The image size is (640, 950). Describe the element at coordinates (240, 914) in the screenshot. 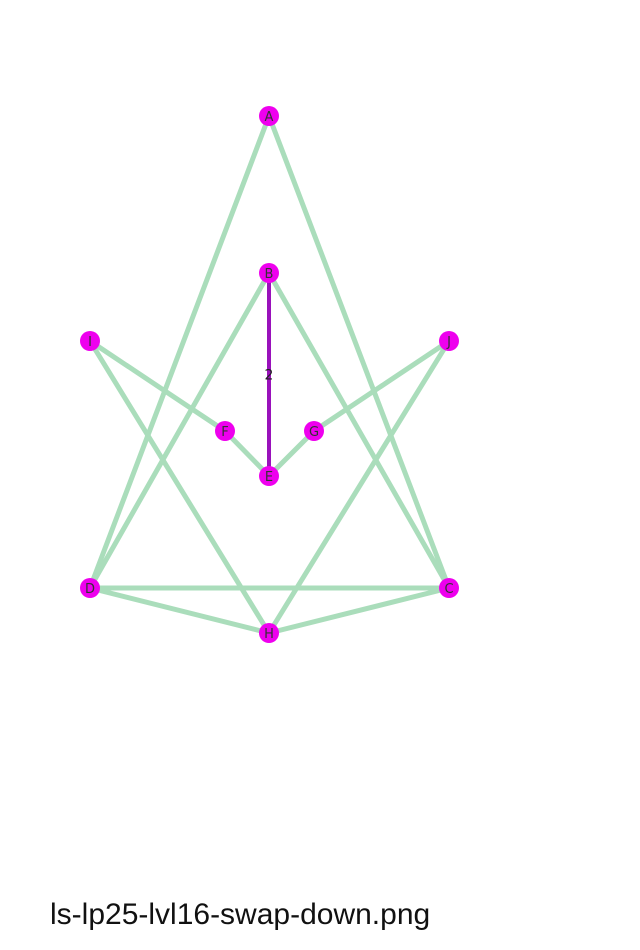

I see `image-caption: ls-lp25-lvl16-swap-down.png` at that location.